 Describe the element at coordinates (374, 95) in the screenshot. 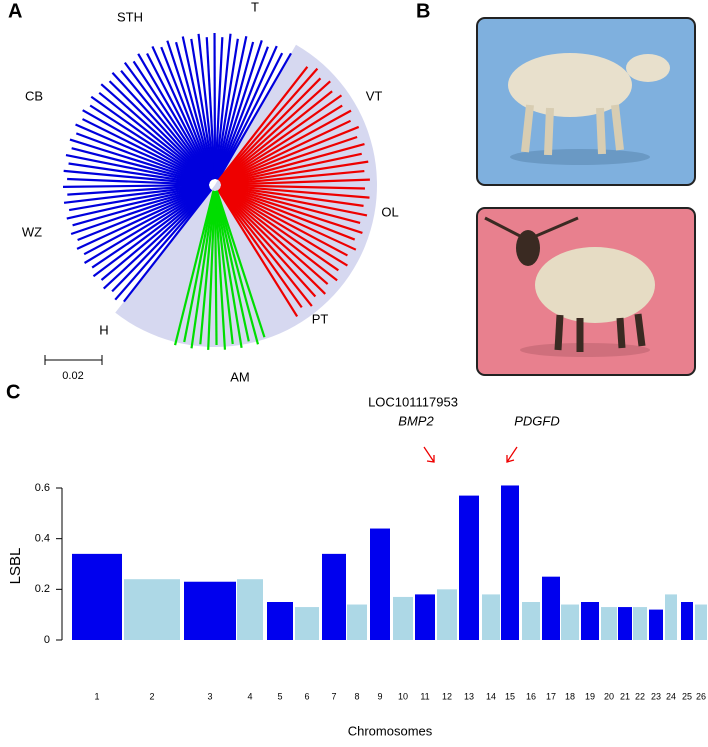

I see `tree-label: VT` at that location.